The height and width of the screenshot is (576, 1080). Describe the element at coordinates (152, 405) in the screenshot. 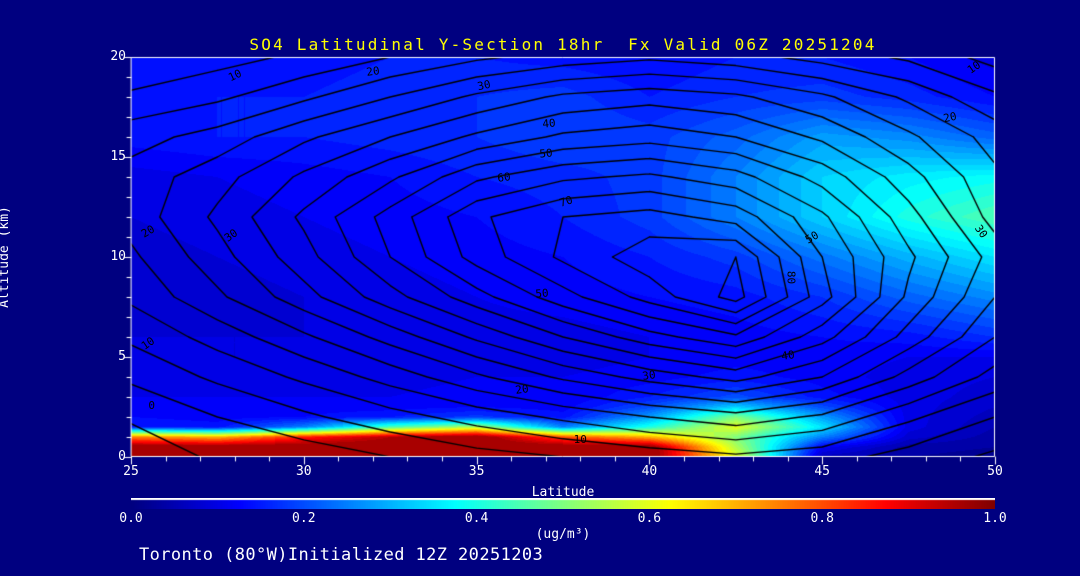

I see `contour-line-label: 0` at that location.